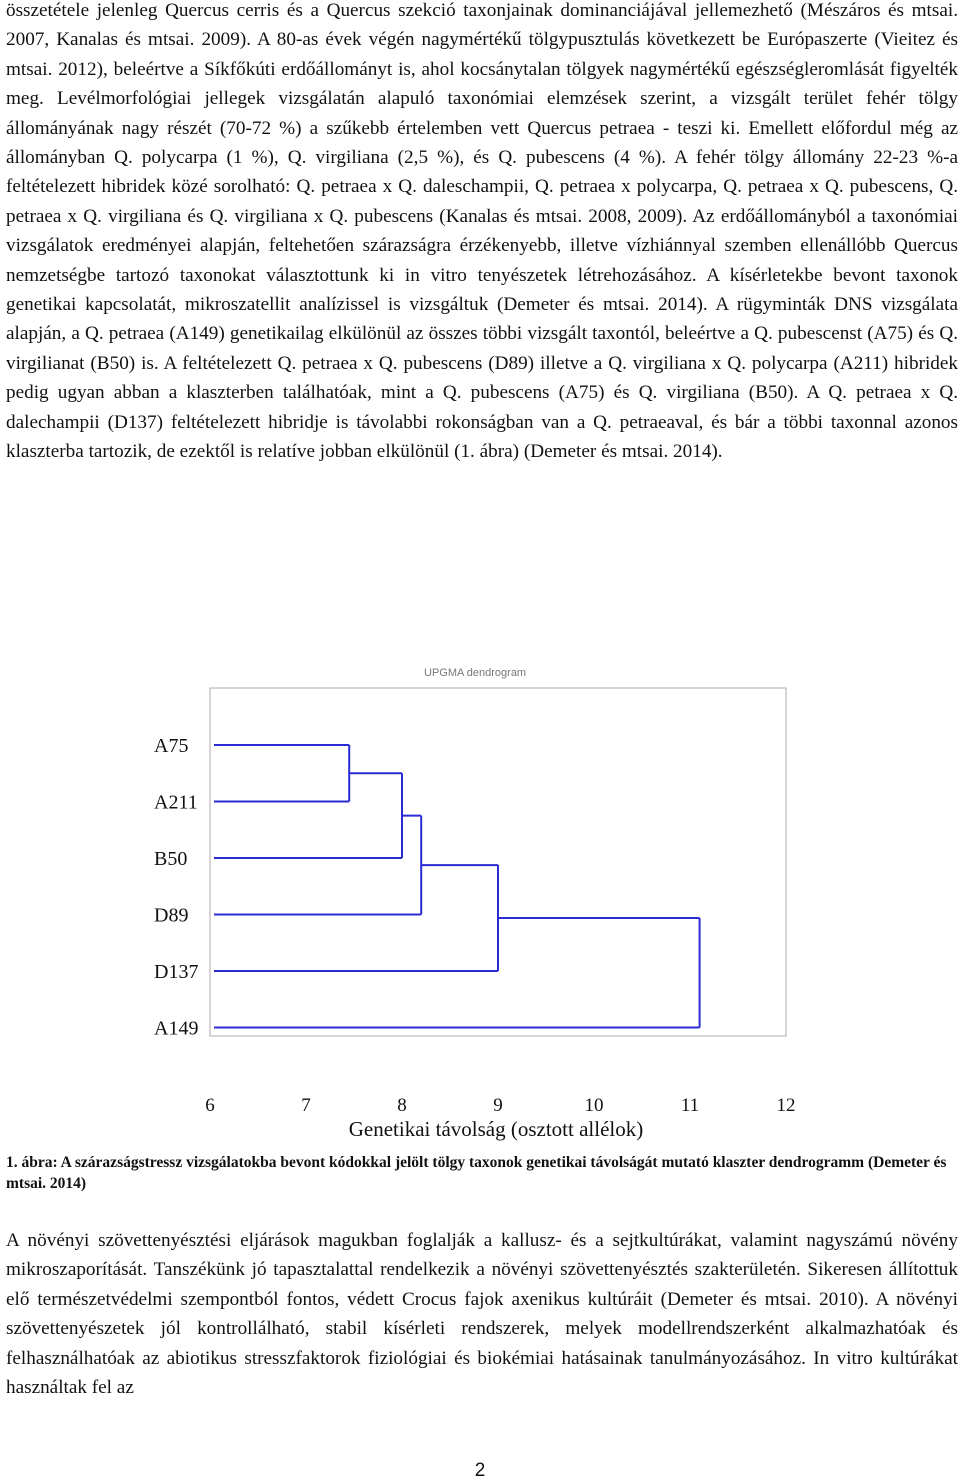 This screenshot has height=1484, width=960. Describe the element at coordinates (176, 887) in the screenshot. I see `leaf-labels: A75 A211 B50 D89 D137 A149` at that location.